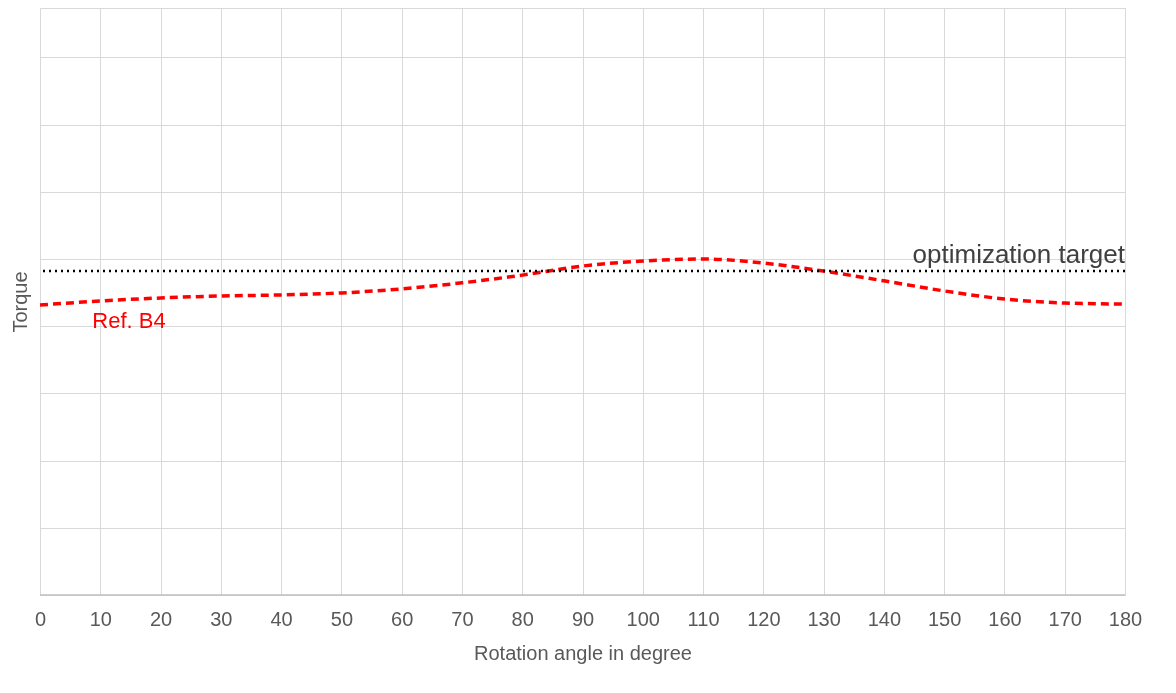 This screenshot has height=693, width=1176. What do you see at coordinates (19, 302) in the screenshot?
I see `y-axis-title: Torque` at bounding box center [19, 302].